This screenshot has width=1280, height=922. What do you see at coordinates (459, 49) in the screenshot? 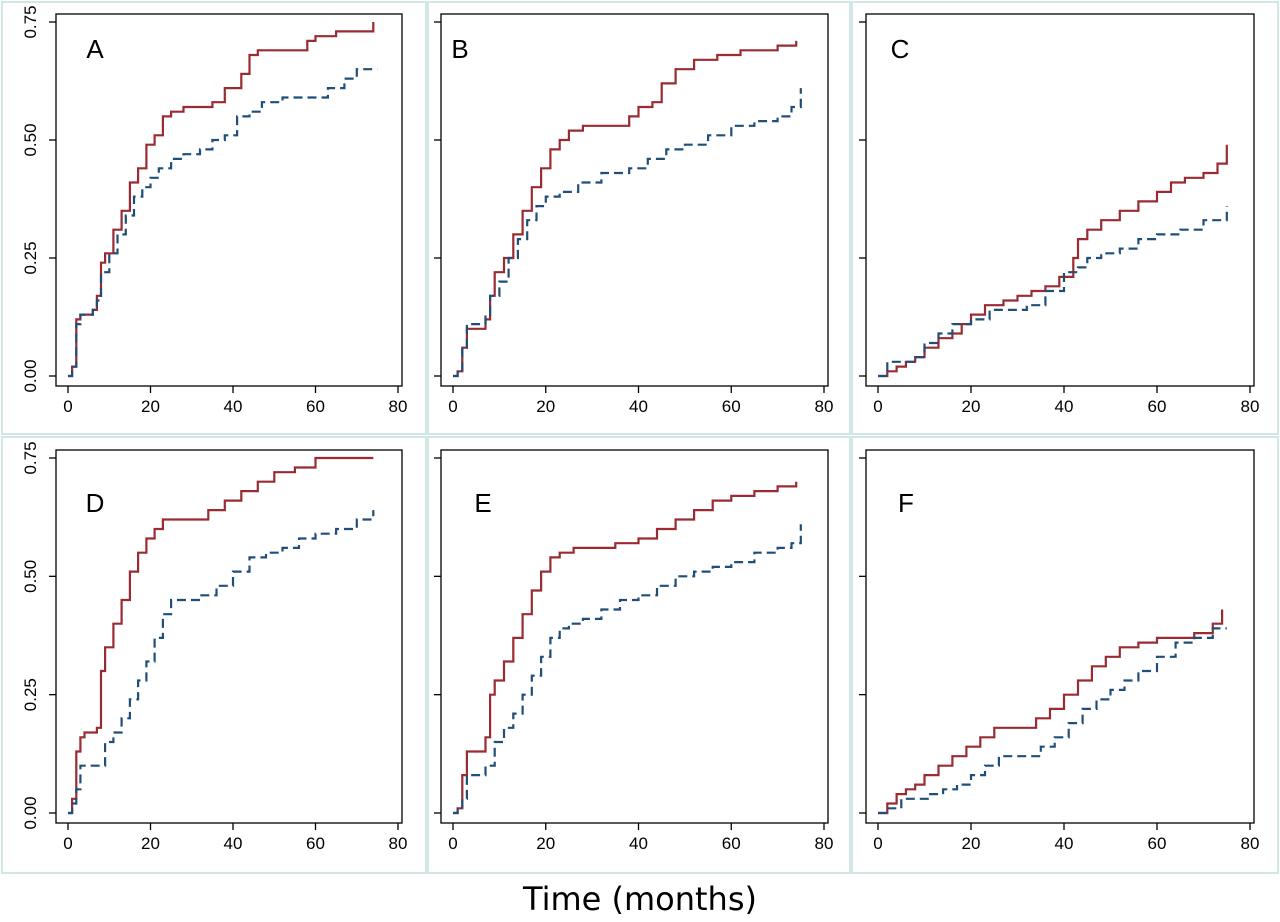
I see `panel-letter: B` at bounding box center [459, 49].